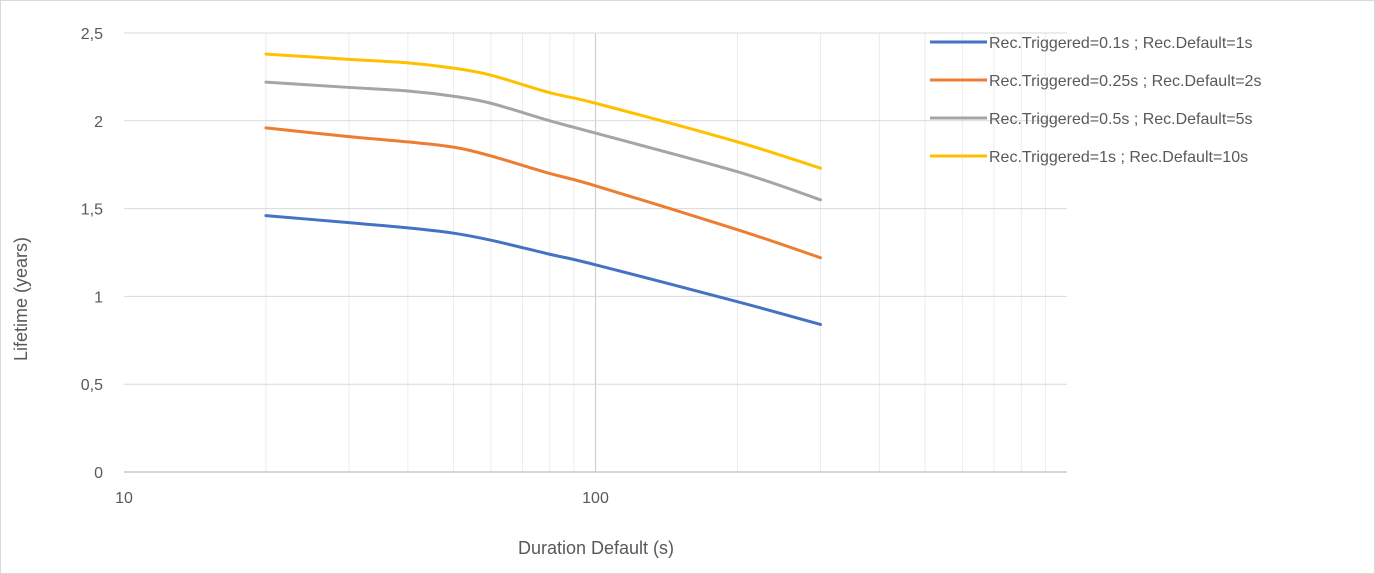 The height and width of the screenshot is (574, 1375). I want to click on legend-label: Rec.Triggered=0.5s ; Rec.Default=5s, so click(1121, 119).